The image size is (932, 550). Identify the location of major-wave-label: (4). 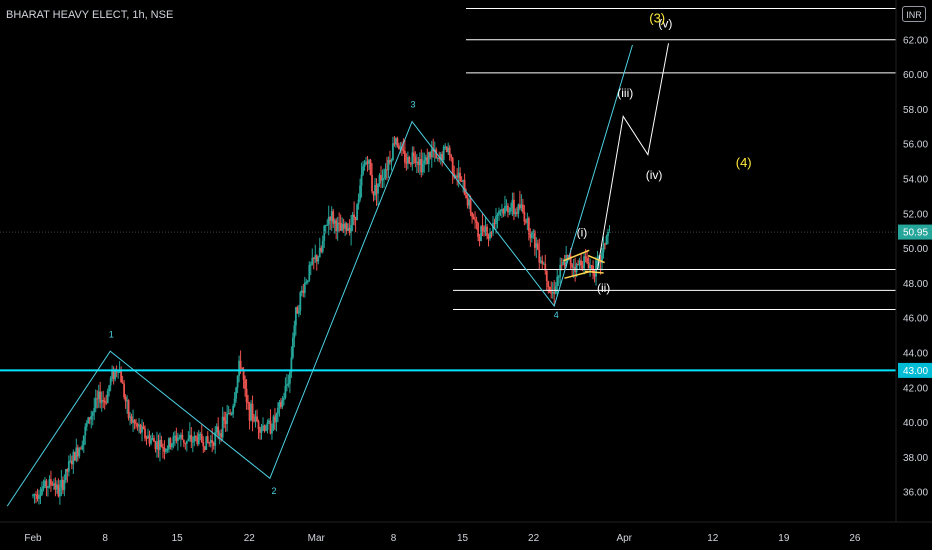
(744, 162).